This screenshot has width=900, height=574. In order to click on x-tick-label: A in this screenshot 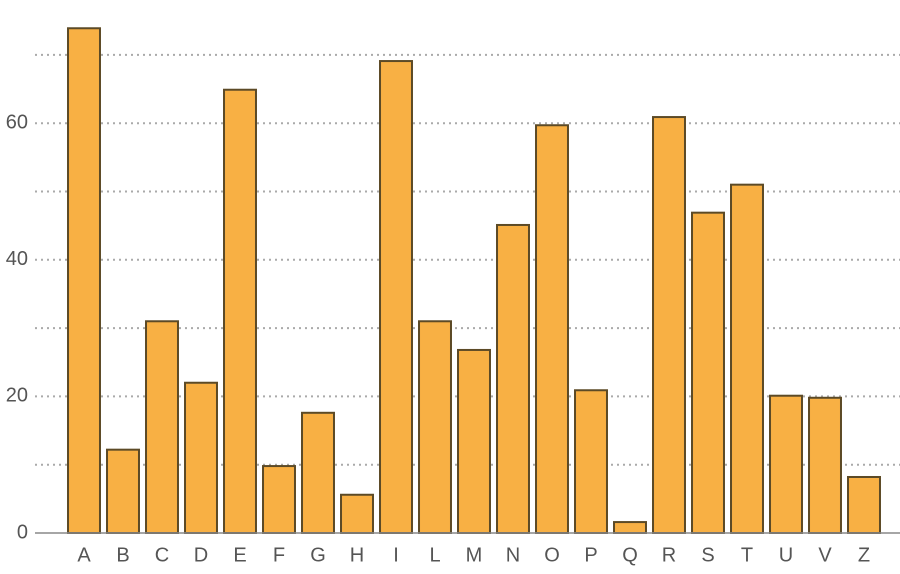, I will do `click(84, 555)`.